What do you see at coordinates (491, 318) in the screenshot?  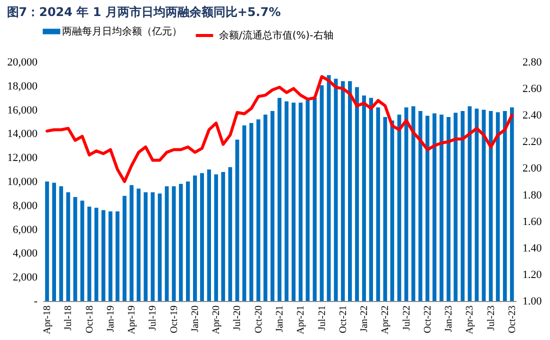 I see `x-tick-label: Jul-23` at bounding box center [491, 318].